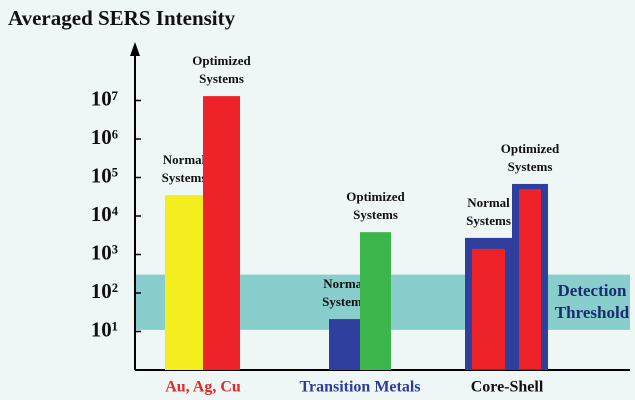  Describe the element at coordinates (104, 252) in the screenshot. I see `y-tick-label: 10³` at that location.